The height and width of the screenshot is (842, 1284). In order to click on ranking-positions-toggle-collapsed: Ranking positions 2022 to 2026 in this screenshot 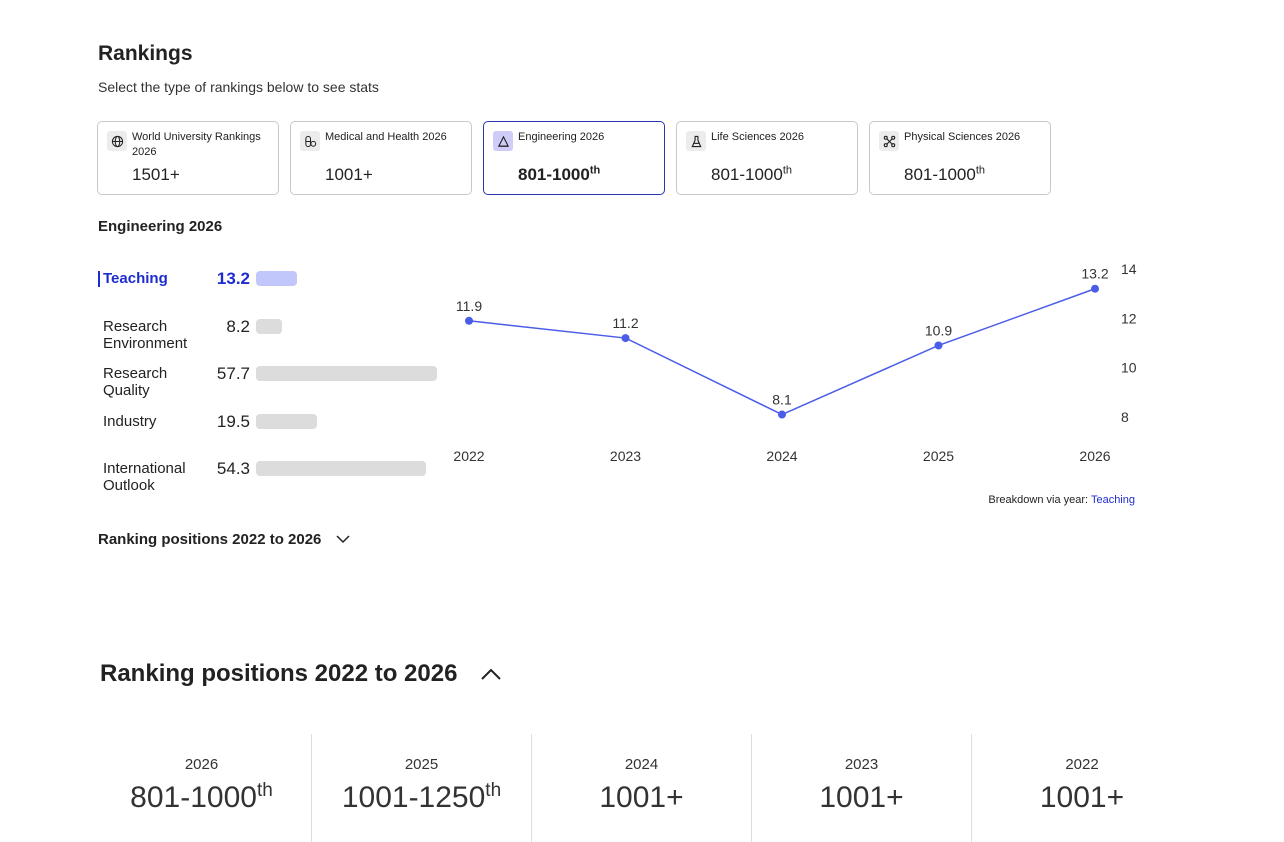, I will do `click(224, 539)`.